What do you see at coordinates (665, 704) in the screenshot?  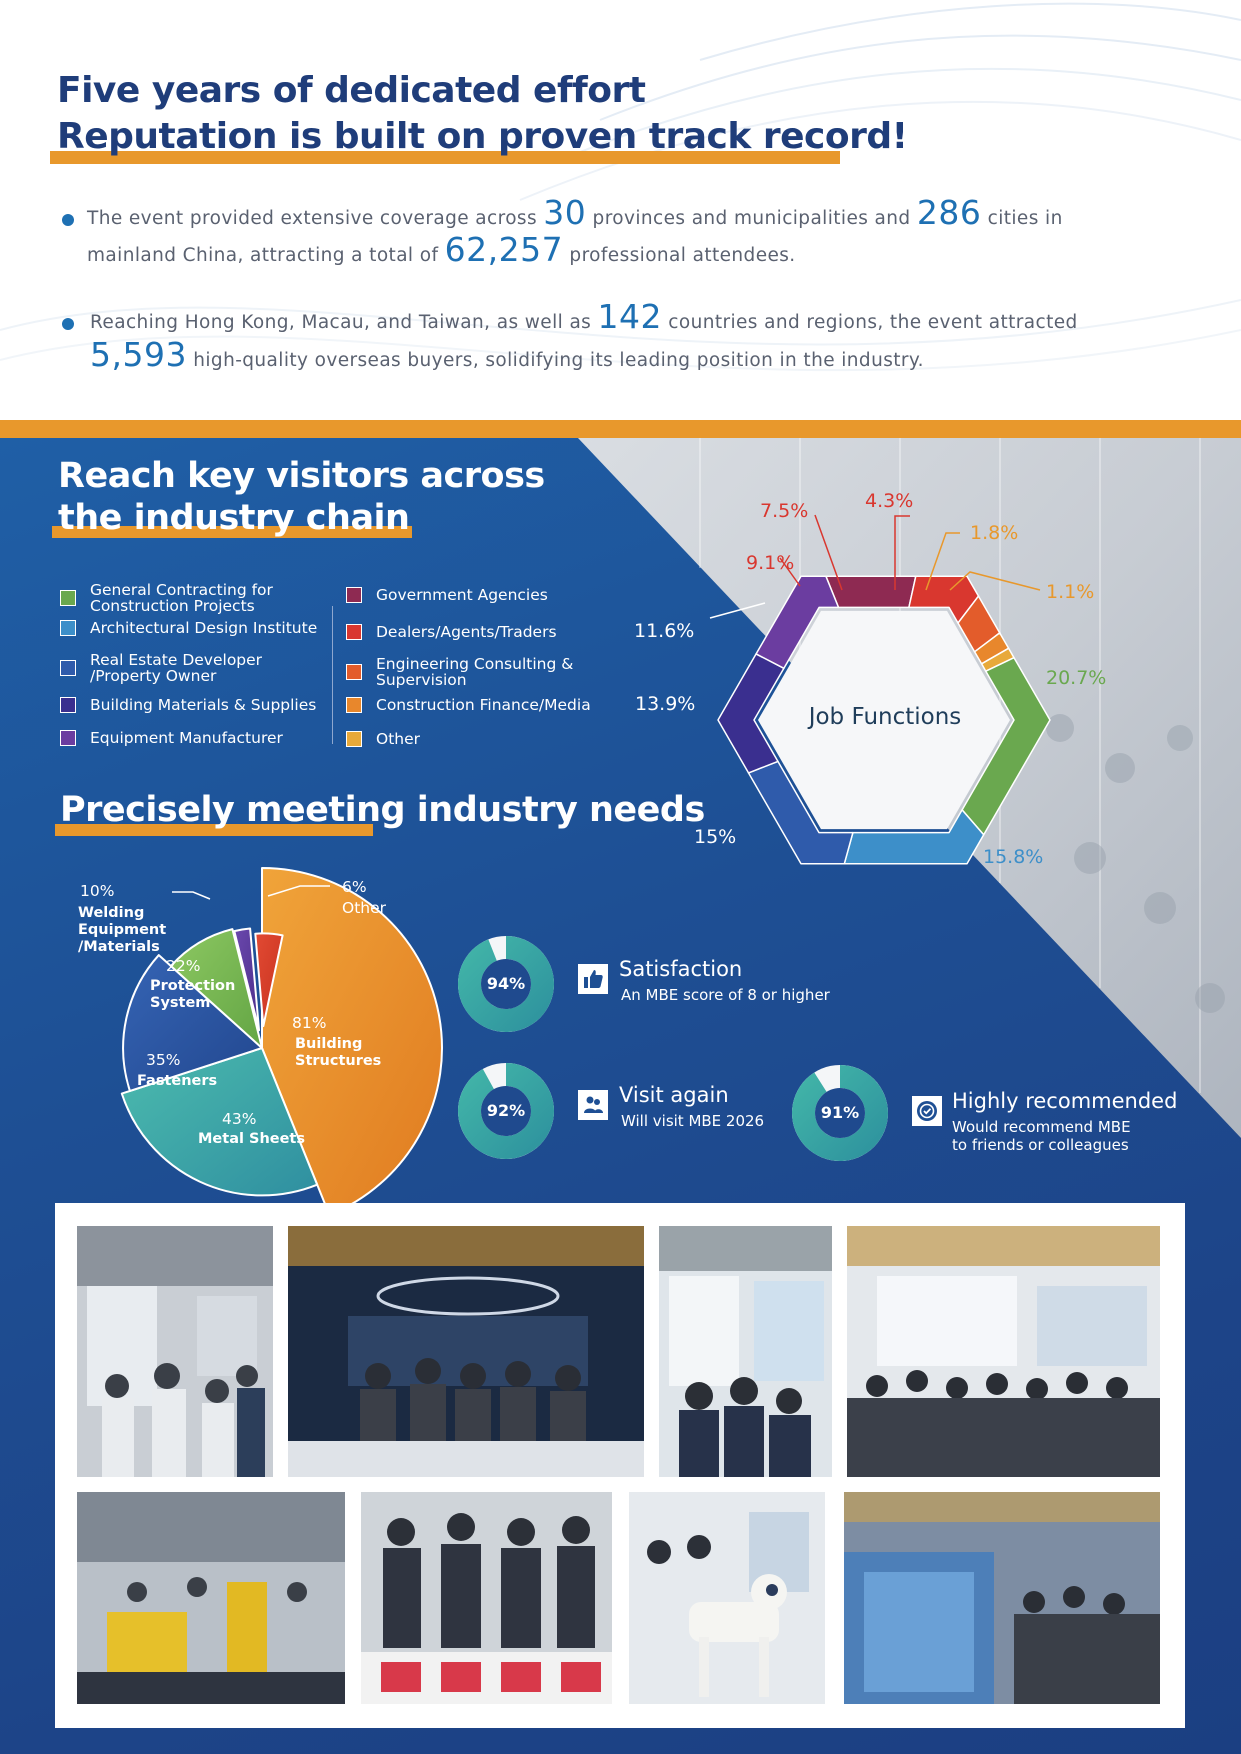 I see `job-function-pct-label: 13.9%` at bounding box center [665, 704].